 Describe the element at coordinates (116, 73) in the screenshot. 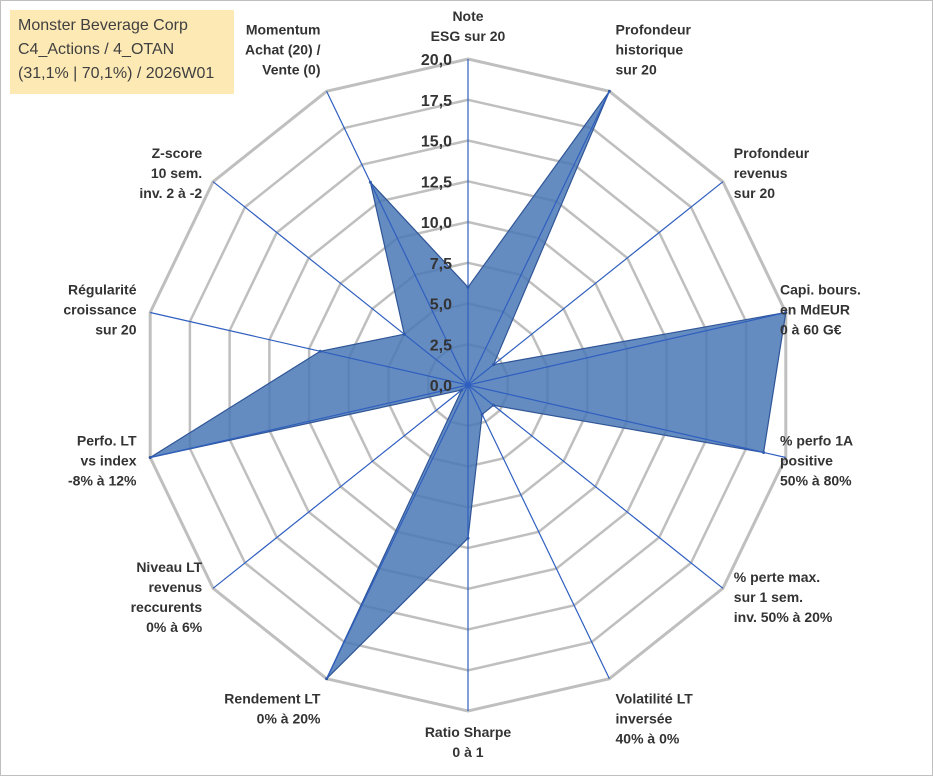

I see `period-line: (31,1% | 70,1%) / 2026W01` at that location.